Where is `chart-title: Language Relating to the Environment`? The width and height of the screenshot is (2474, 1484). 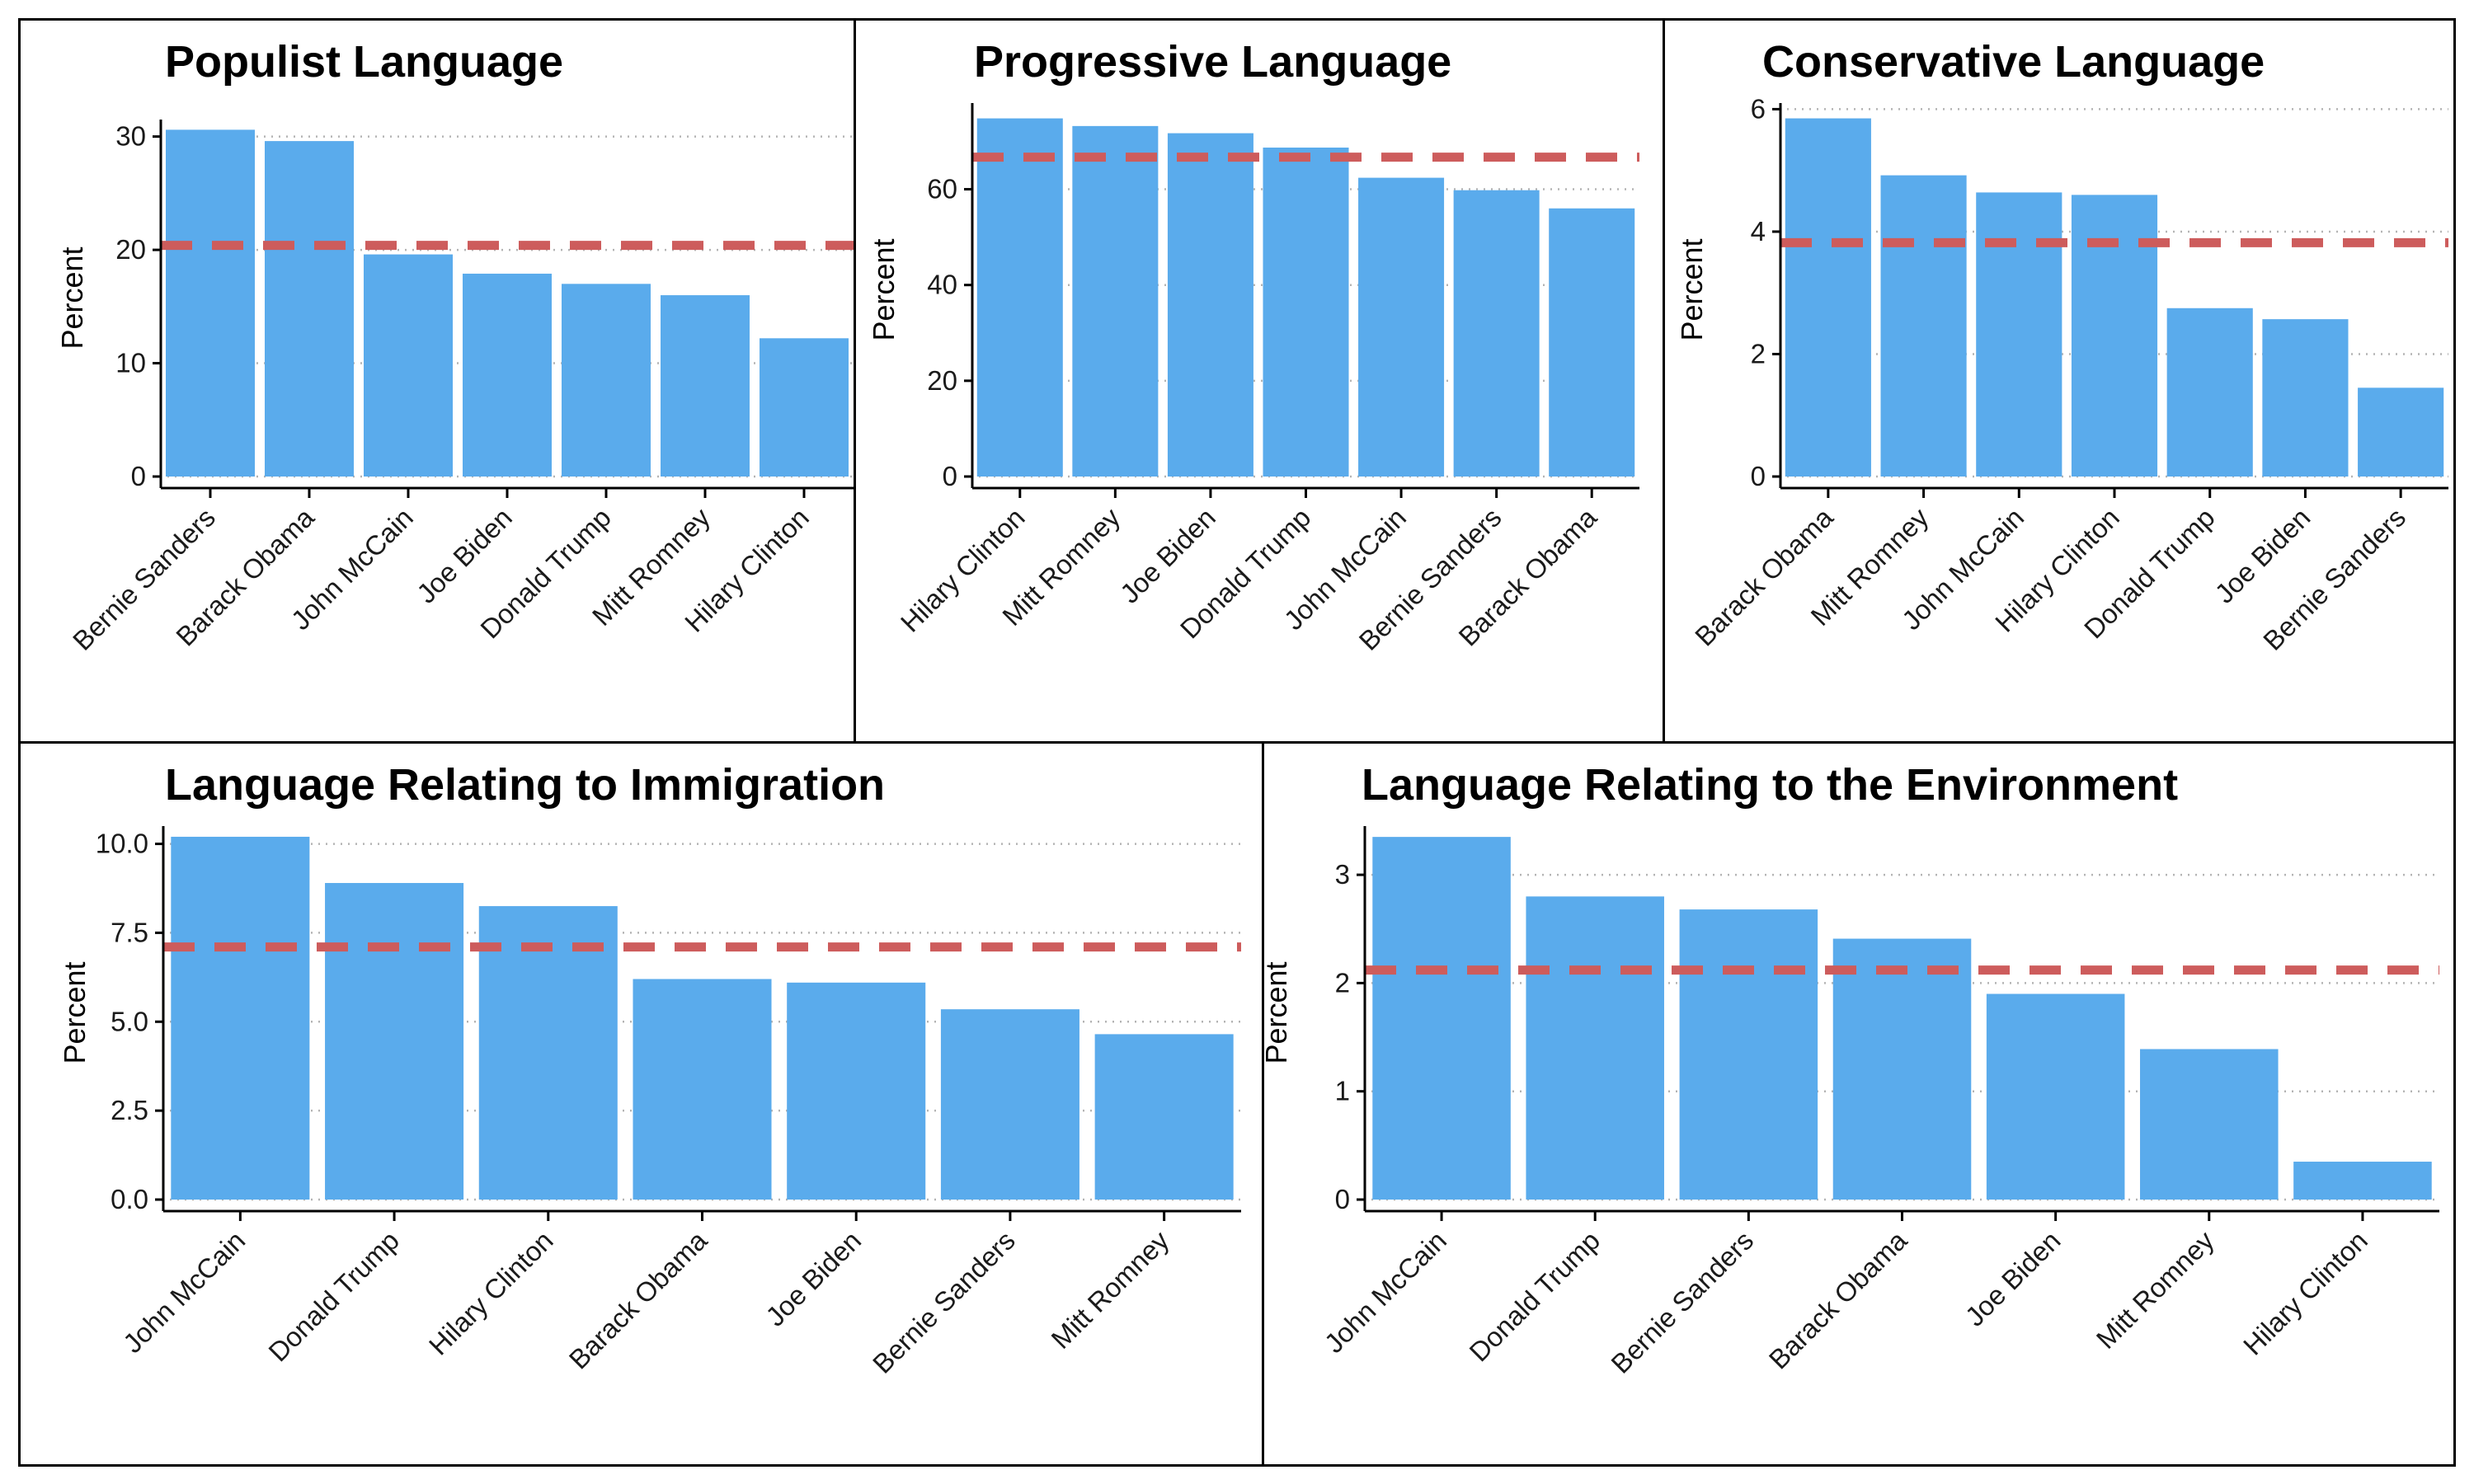
chart-title: Language Relating to the Environment is located at coordinates (1770, 785).